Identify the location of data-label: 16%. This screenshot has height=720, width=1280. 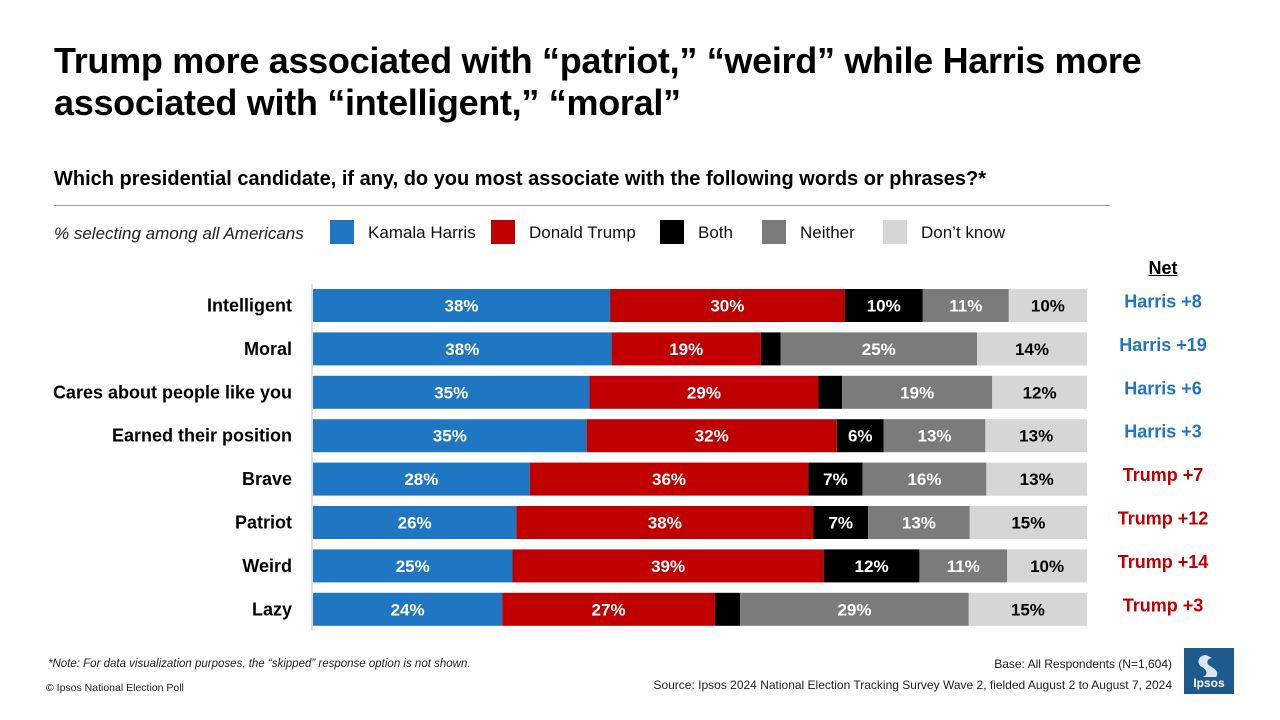
(924, 479).